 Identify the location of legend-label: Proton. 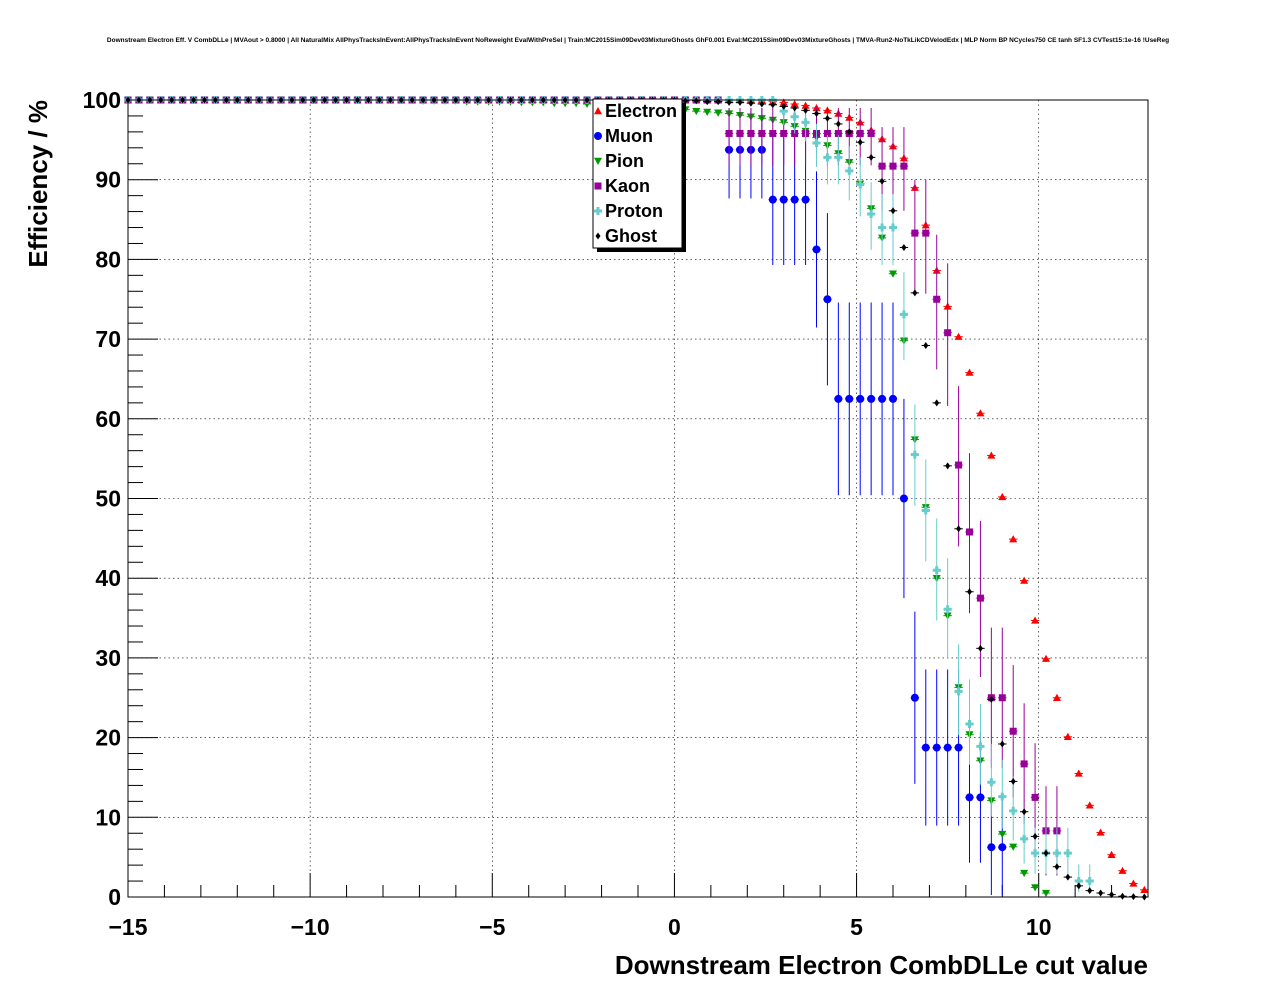
(634, 211).